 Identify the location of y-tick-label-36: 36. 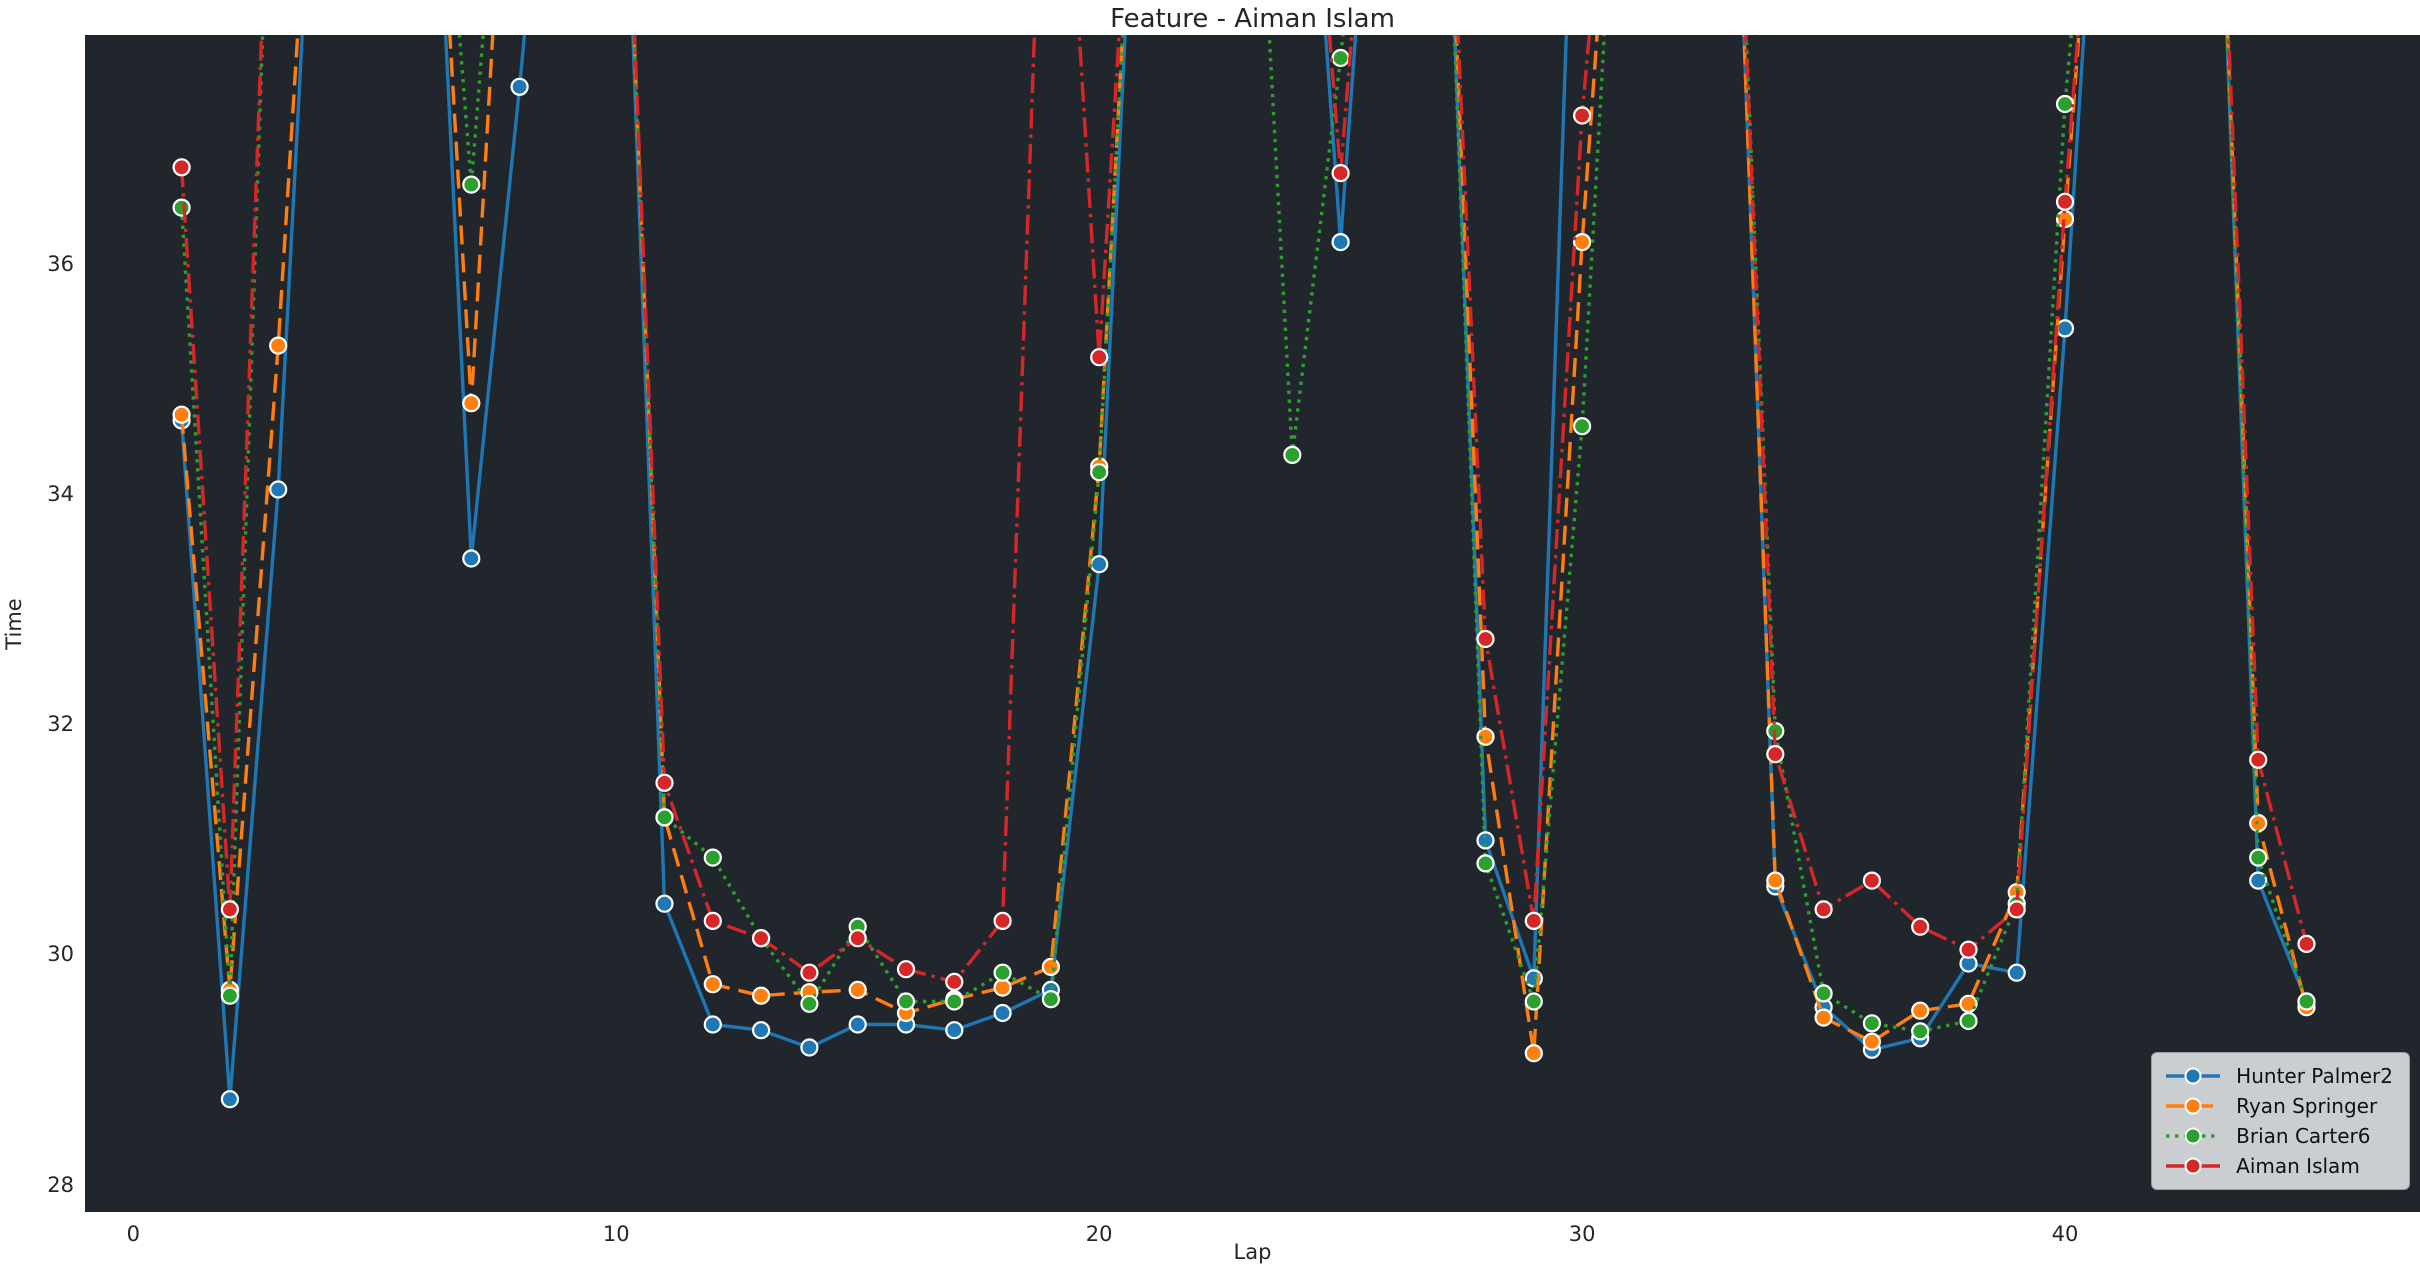
(60, 264).